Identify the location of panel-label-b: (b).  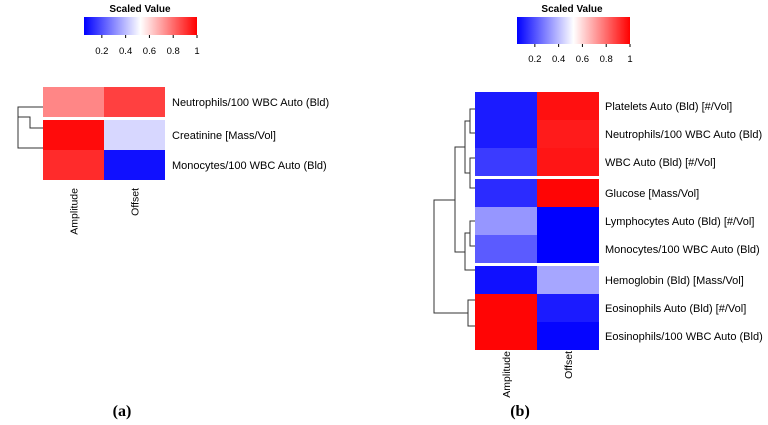
(520, 411).